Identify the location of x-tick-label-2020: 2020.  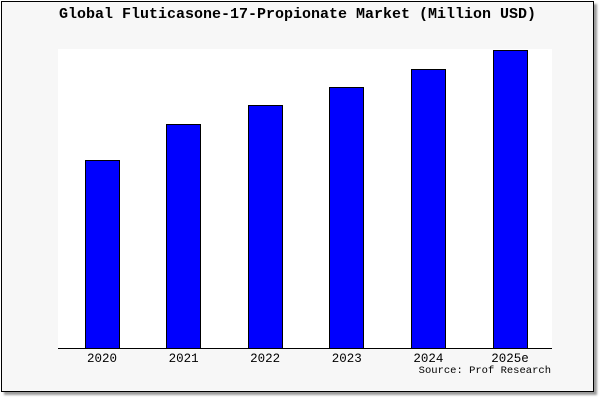
(102, 359).